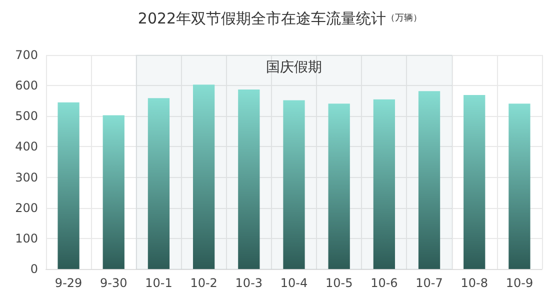 The height and width of the screenshot is (297, 560). What do you see at coordinates (520, 283) in the screenshot?
I see `x-tick-label: 10-9` at bounding box center [520, 283].